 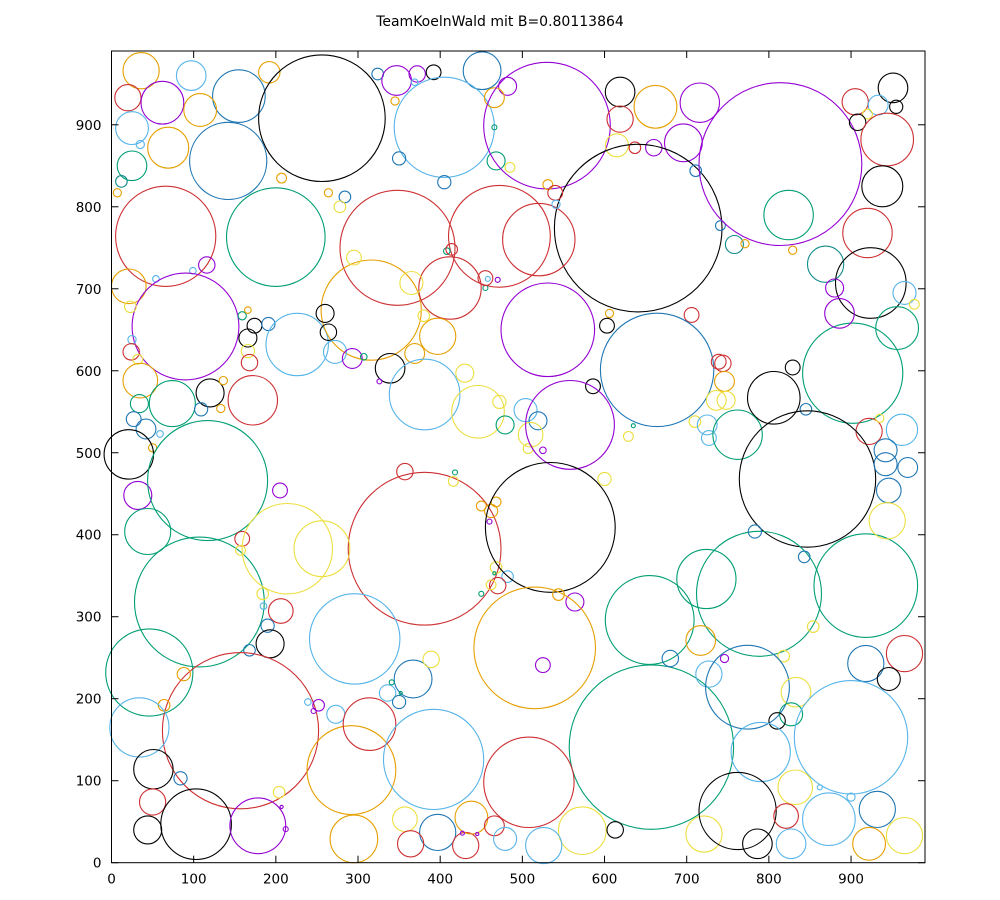 I want to click on chart-title: TeamKoelnWald mit B=0.80113864, so click(x=500, y=22).